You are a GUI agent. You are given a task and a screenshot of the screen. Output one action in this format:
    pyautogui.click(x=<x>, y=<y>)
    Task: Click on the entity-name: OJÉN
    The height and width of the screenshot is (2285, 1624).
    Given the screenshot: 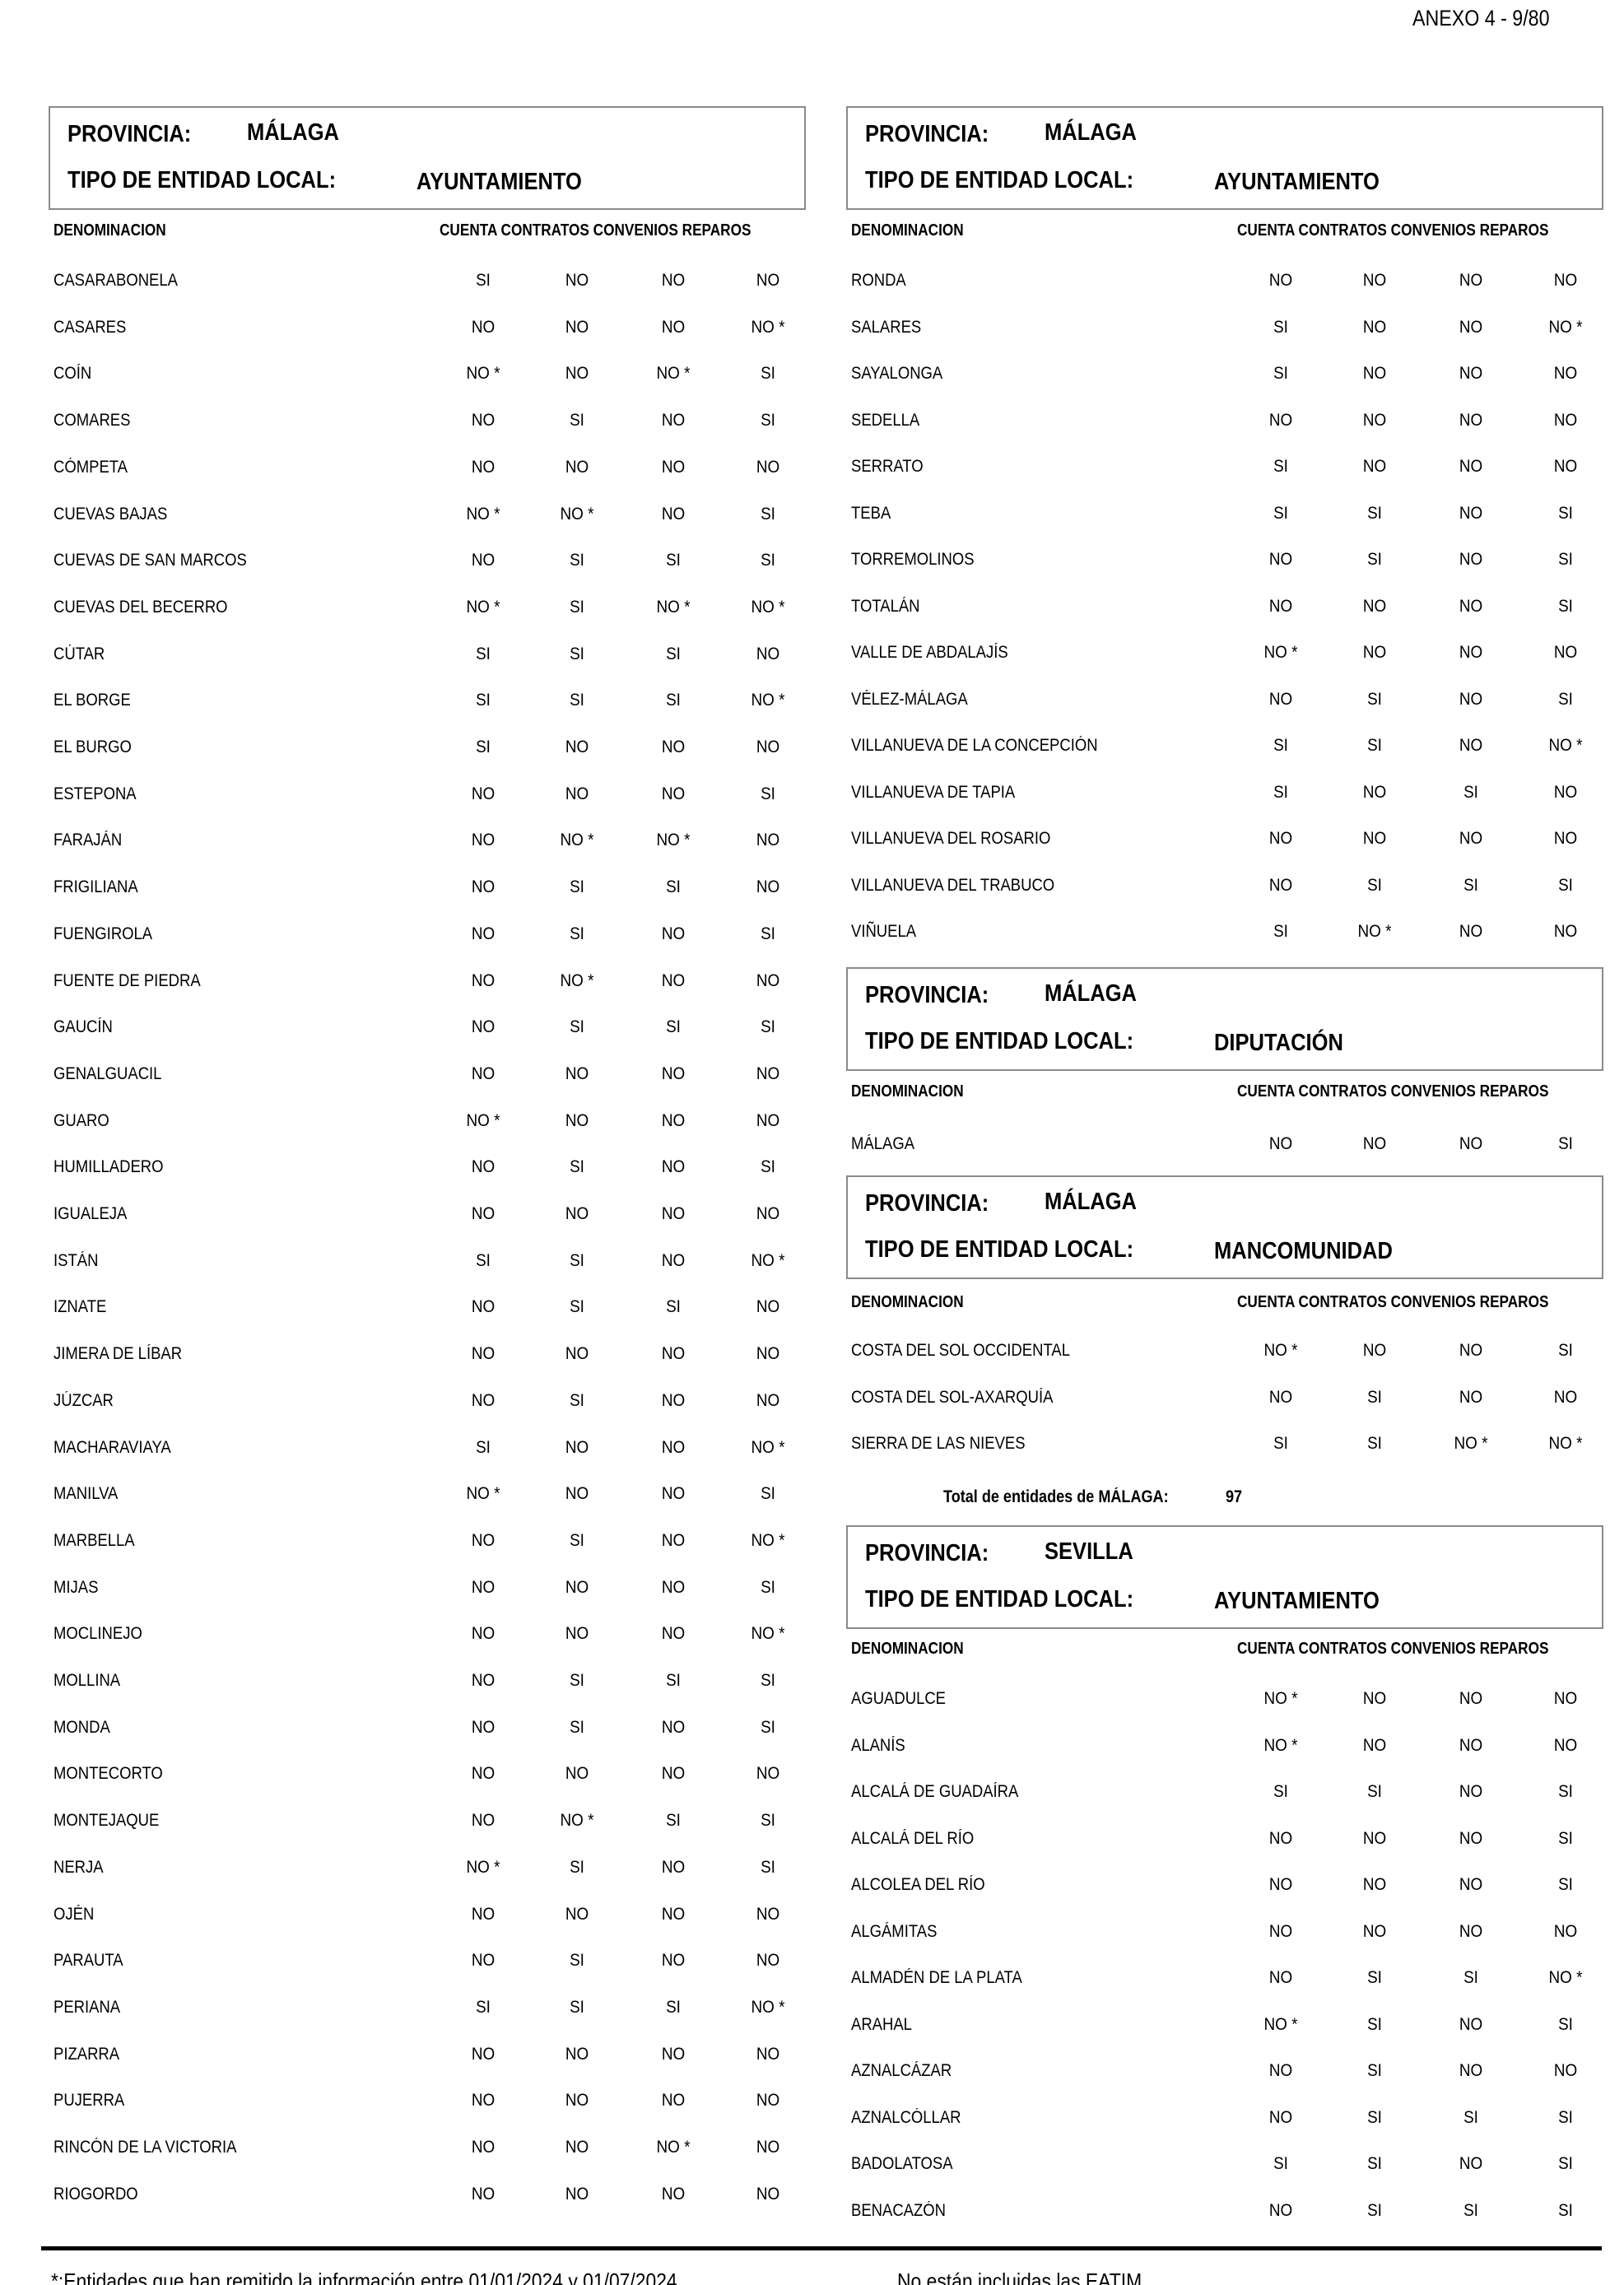 What is the action you would take?
    pyautogui.click(x=74, y=1914)
    